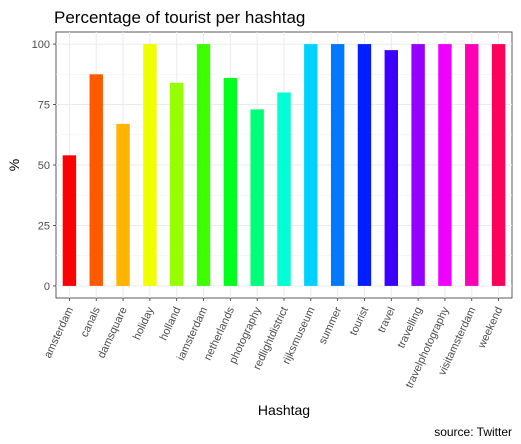 This screenshot has height=444, width=521. Describe the element at coordinates (59, 332) in the screenshot. I see `x-tick-label: amsterdam` at that location.